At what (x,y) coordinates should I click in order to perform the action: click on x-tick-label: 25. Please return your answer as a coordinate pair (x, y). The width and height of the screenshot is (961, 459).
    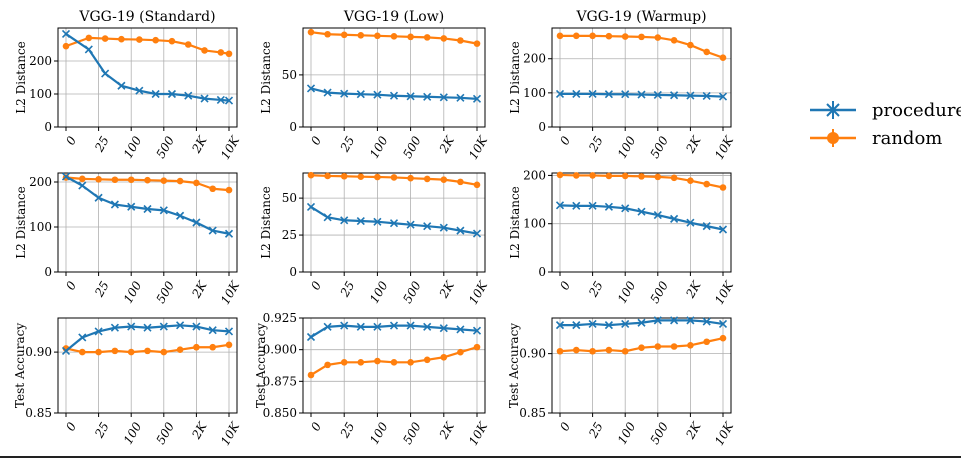
    Looking at the image, I should click on (596, 289).